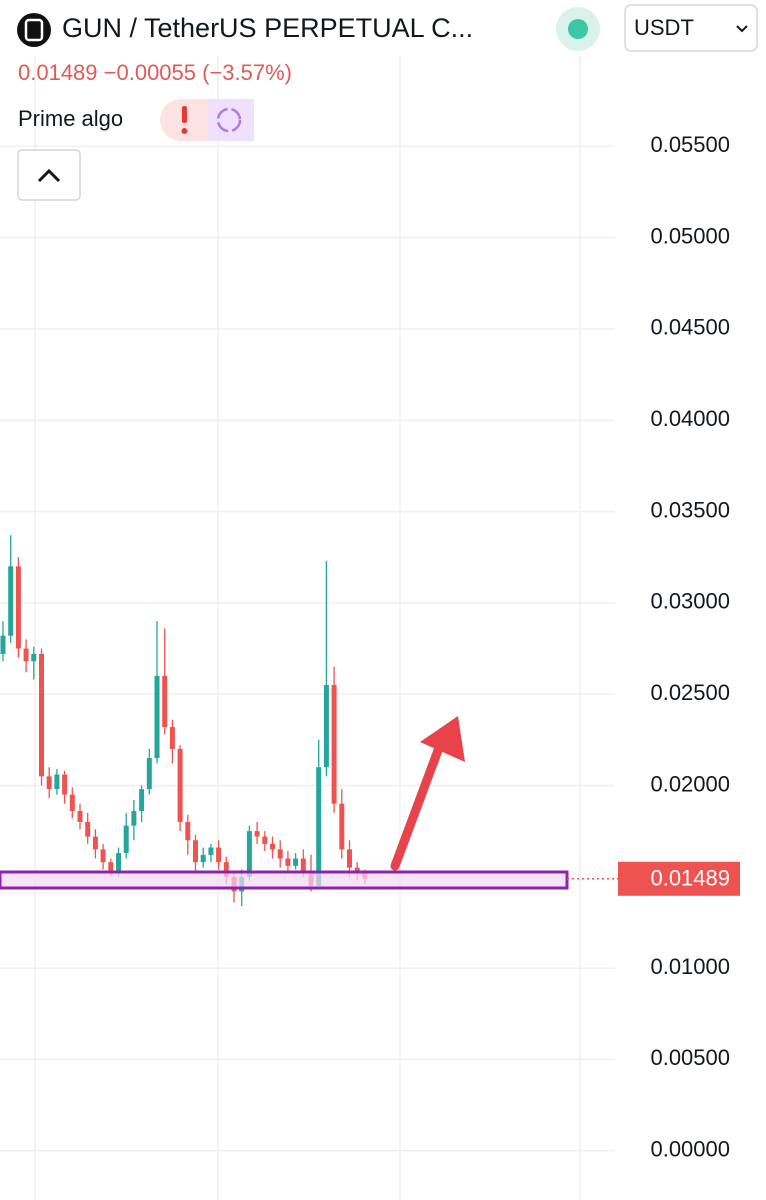 The width and height of the screenshot is (766, 1200). What do you see at coordinates (690, 418) in the screenshot?
I see `y-tick-label: 0.04000` at bounding box center [690, 418].